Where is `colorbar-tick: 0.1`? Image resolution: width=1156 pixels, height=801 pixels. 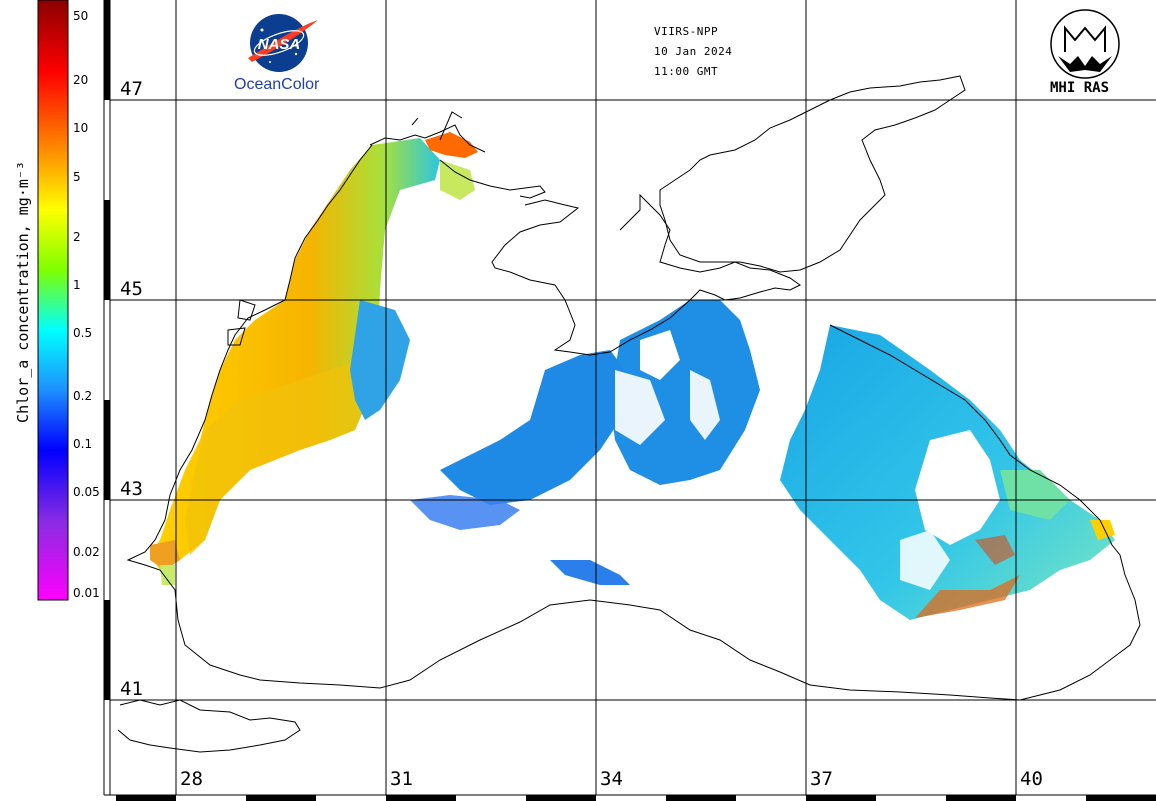
colorbar-tick: 0.1 is located at coordinates (83, 444).